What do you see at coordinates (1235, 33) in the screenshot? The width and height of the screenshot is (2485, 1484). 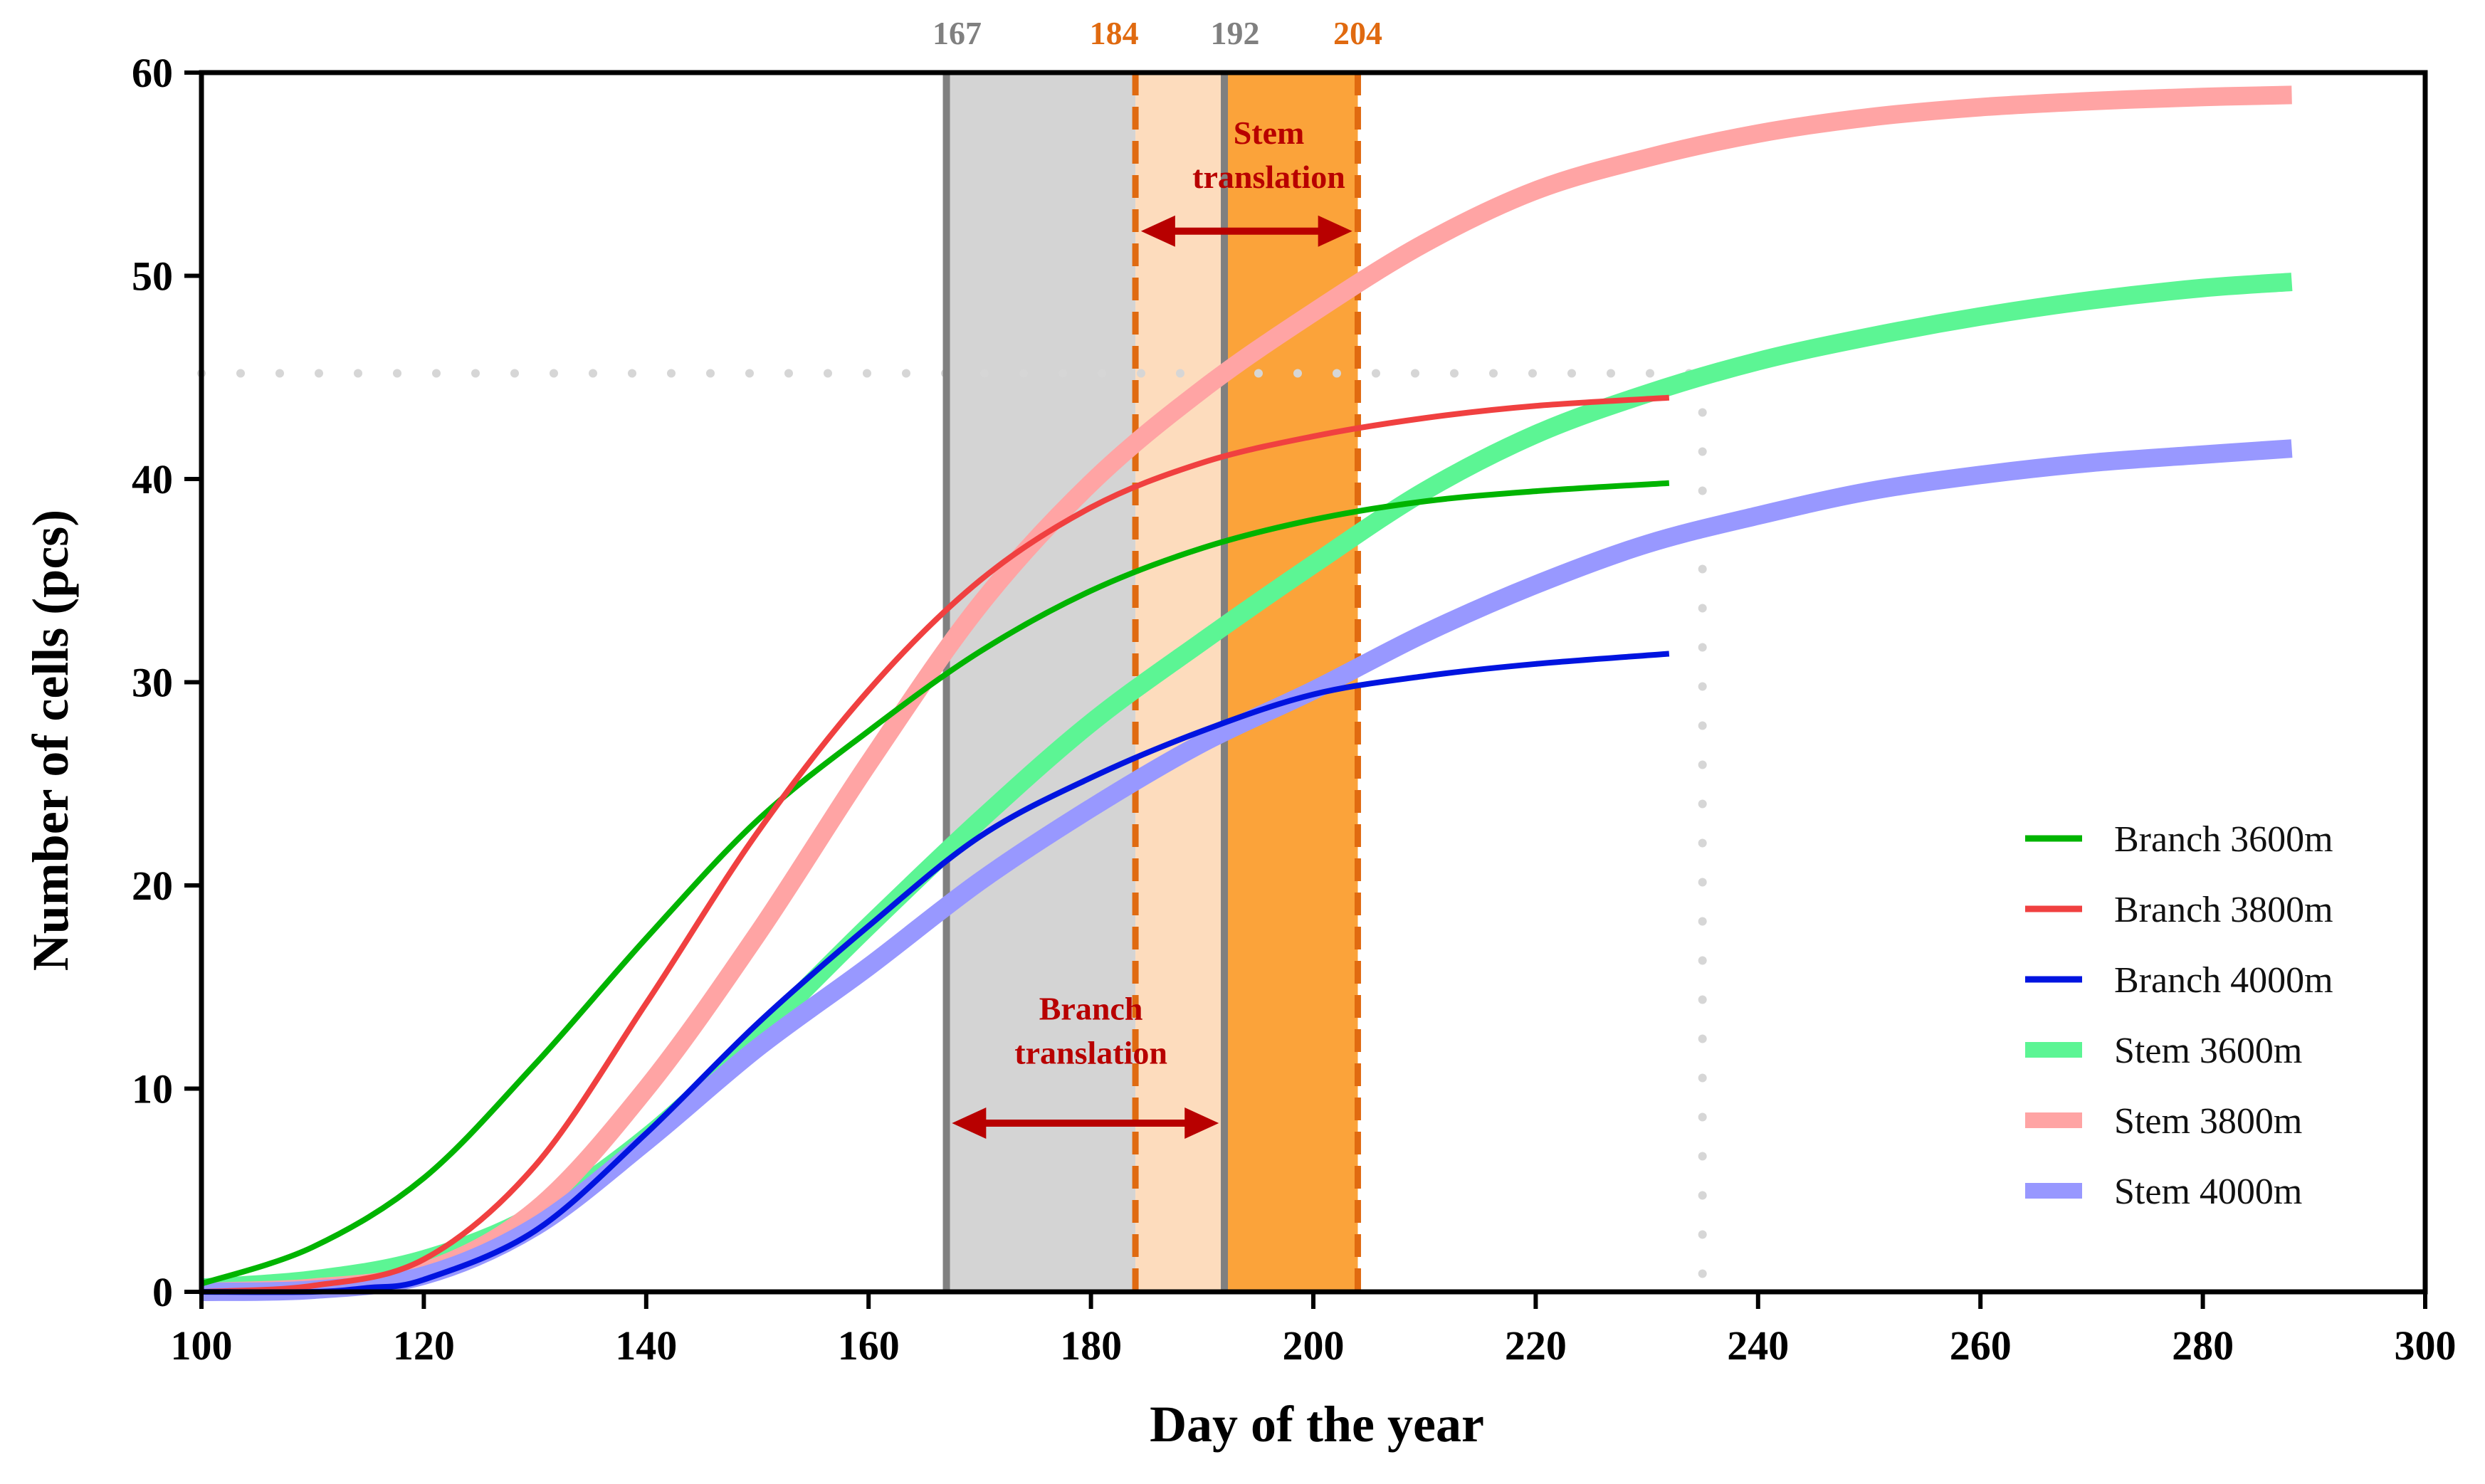 I see `vline-label-192: 192` at bounding box center [1235, 33].